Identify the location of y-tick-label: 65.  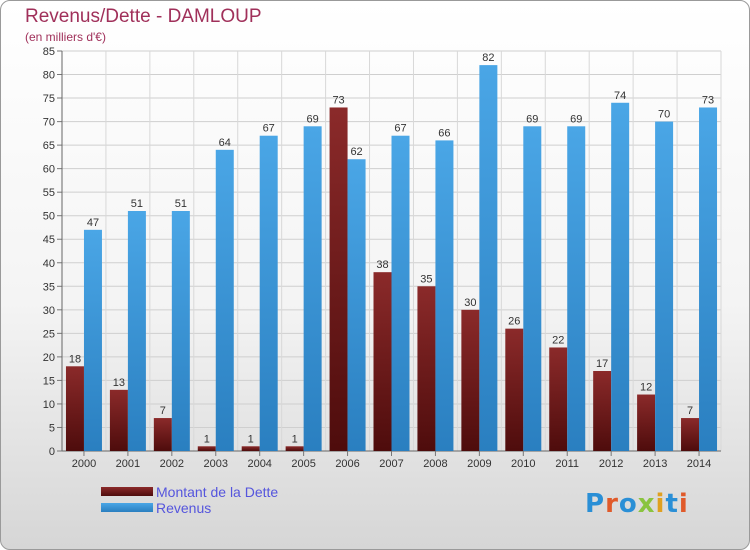
(49, 146).